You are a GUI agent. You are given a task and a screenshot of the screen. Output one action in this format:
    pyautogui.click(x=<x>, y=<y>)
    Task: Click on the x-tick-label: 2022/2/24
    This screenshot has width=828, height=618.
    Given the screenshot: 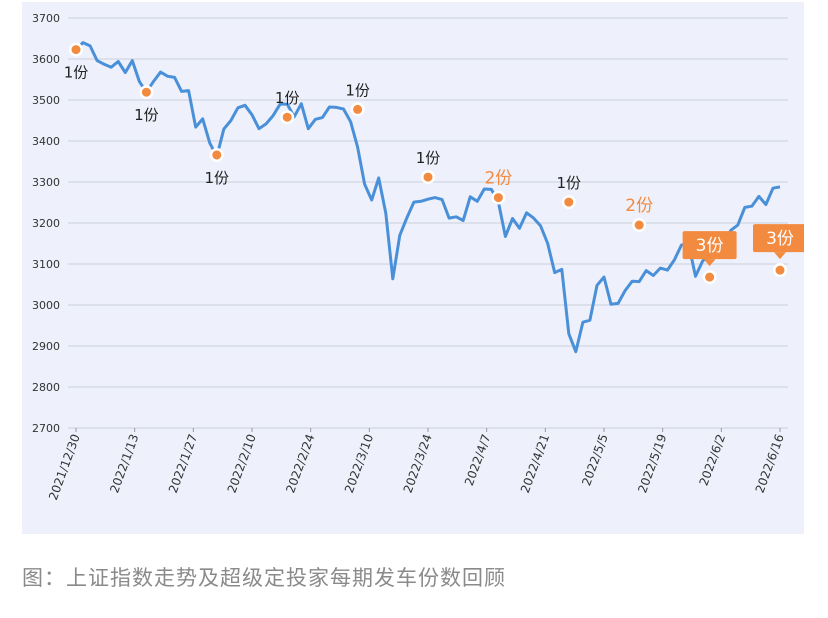 What is the action you would take?
    pyautogui.click(x=300, y=463)
    